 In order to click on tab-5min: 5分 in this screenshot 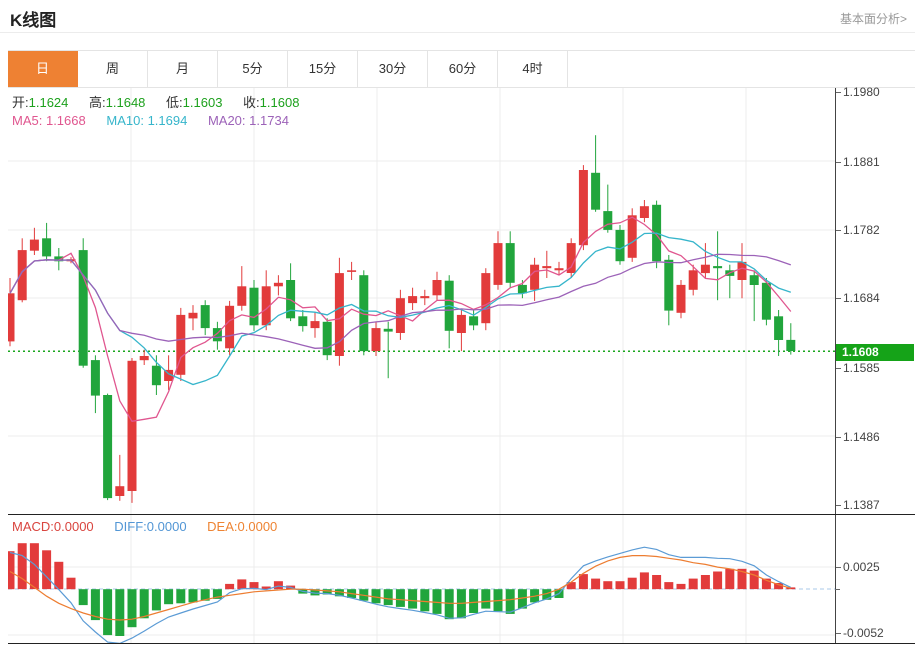, I will do `click(253, 69)`.